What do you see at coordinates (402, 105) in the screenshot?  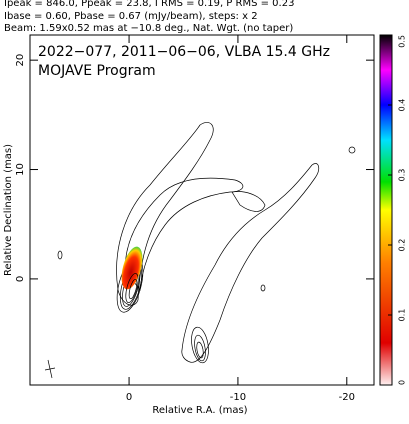 I see `colorbar-tick-label: 0.4` at bounding box center [402, 105].